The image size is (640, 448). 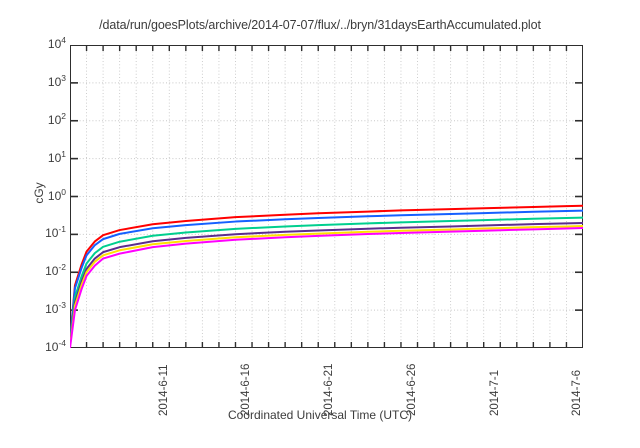 What do you see at coordinates (40, 224) in the screenshot?
I see `y-axis-ticks: 10⁴ 10³ 10² 10¹ 10⁰ 10⁻¹ 10⁻² 10⁻³ 10⁻⁴` at bounding box center [40, 224].